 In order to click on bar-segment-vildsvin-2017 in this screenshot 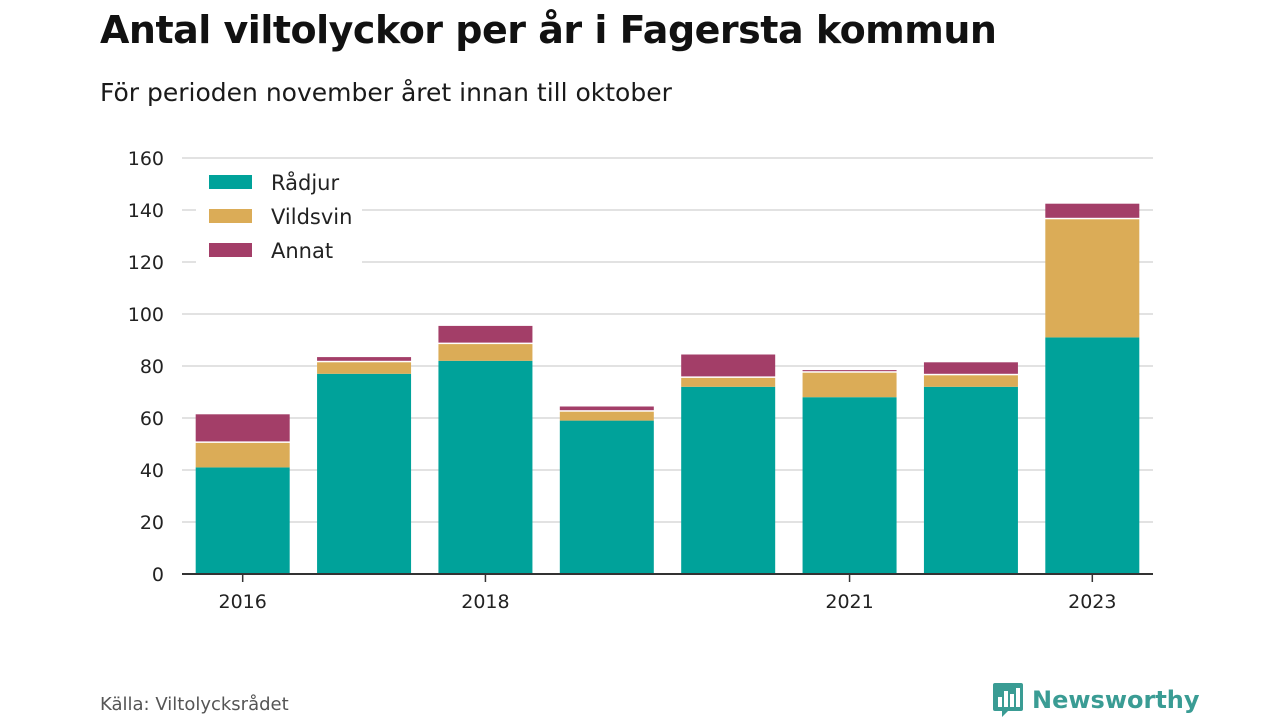, I will do `click(364, 368)`.